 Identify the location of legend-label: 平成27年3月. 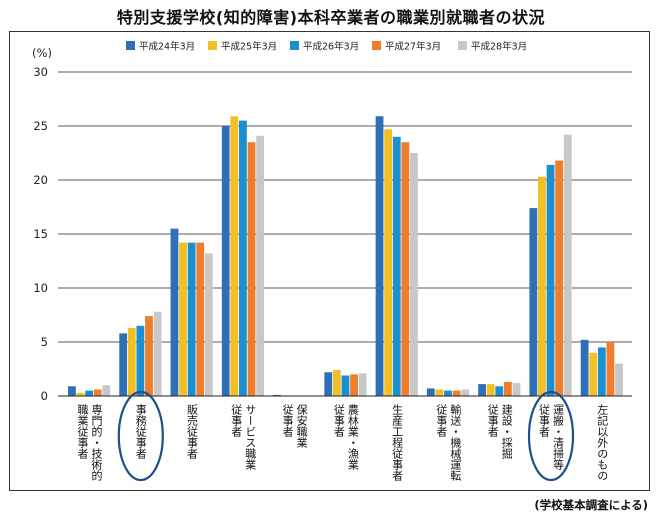
(413, 47).